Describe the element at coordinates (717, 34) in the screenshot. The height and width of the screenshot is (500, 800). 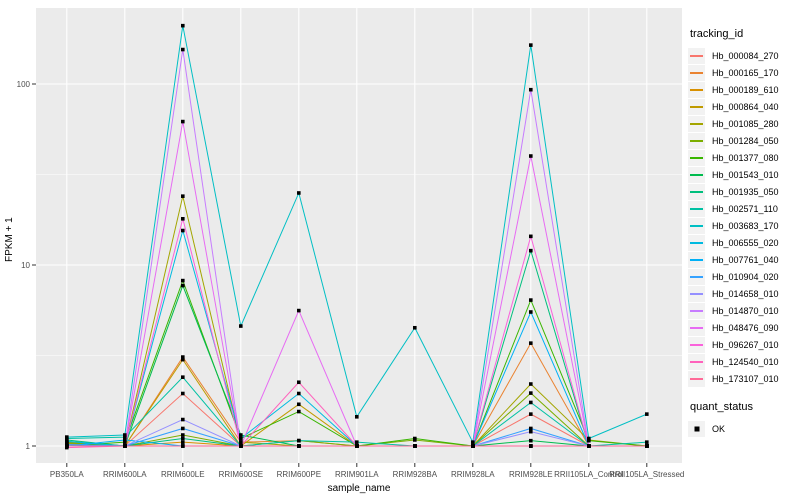
I see `legend-title-tracking-id: tracking_id` at that location.